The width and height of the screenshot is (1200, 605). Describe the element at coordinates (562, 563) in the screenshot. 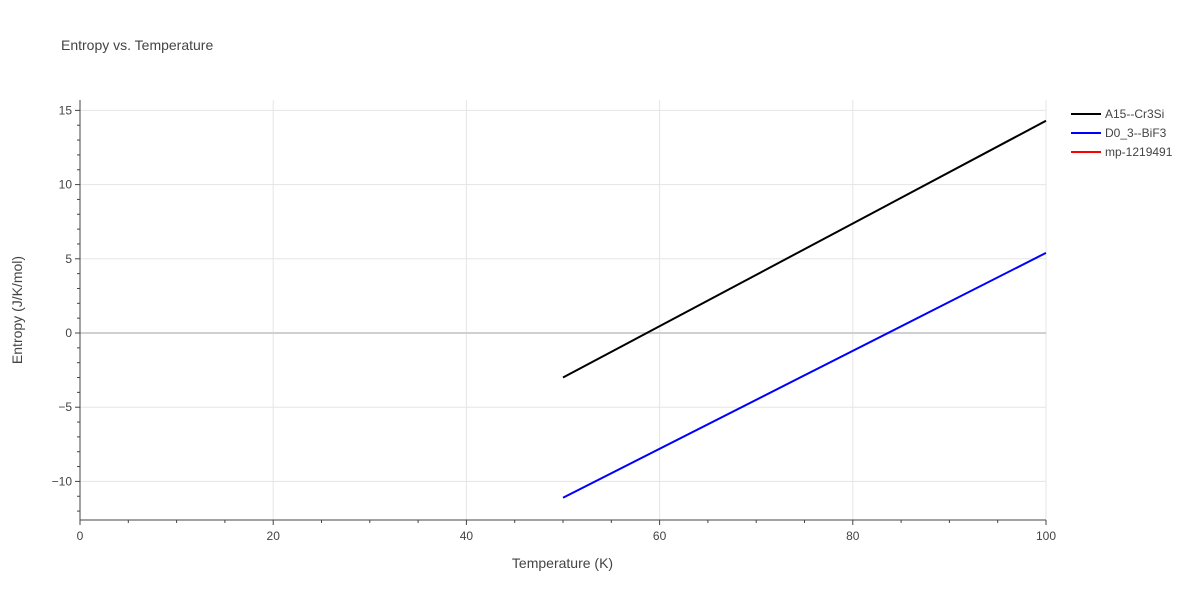

I see `x-axis-label: Temperature (K)` at that location.